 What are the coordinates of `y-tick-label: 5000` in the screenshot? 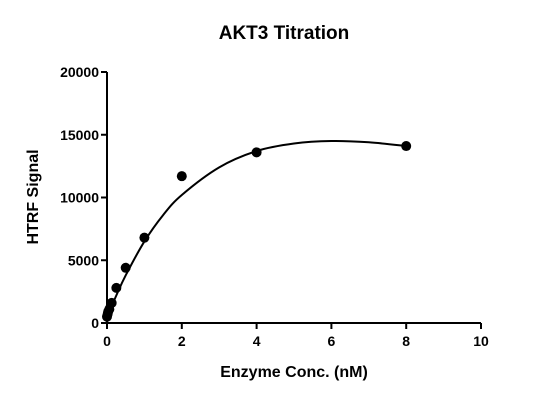 It's located at (83, 260).